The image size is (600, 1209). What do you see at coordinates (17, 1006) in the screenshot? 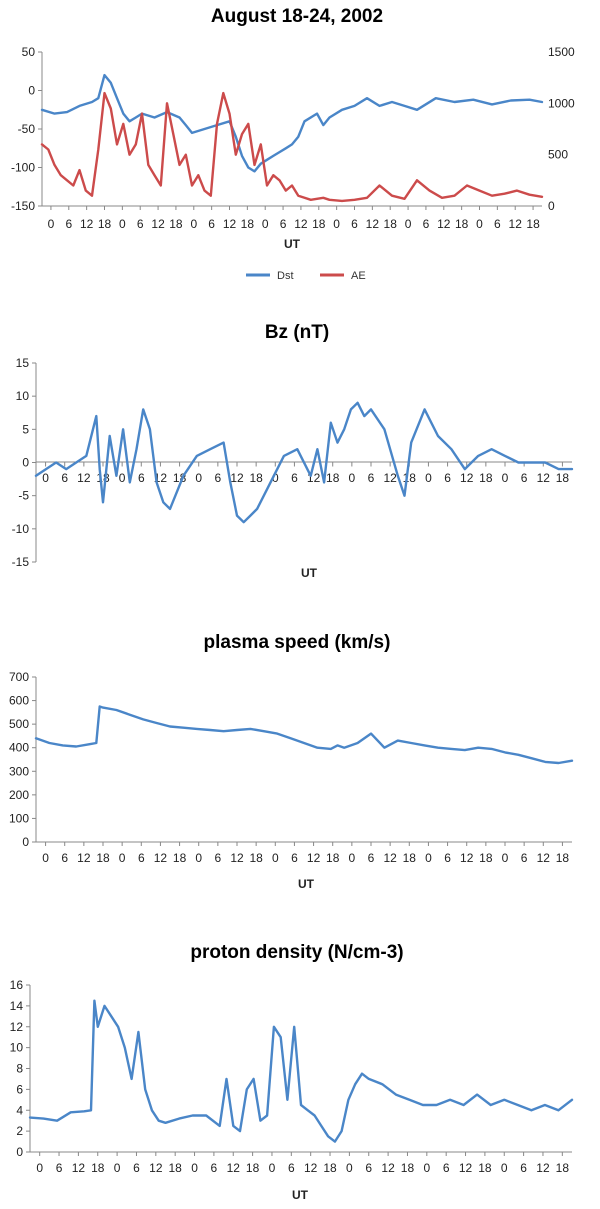
I see `y-tick-label: 14` at bounding box center [17, 1006].